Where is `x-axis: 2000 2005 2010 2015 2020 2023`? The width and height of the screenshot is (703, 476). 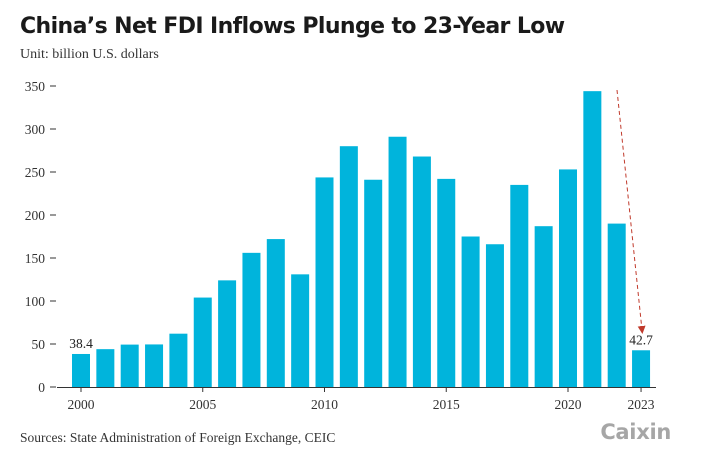 x-axis: 2000 2005 2010 2015 2020 2023 is located at coordinates (356, 399).